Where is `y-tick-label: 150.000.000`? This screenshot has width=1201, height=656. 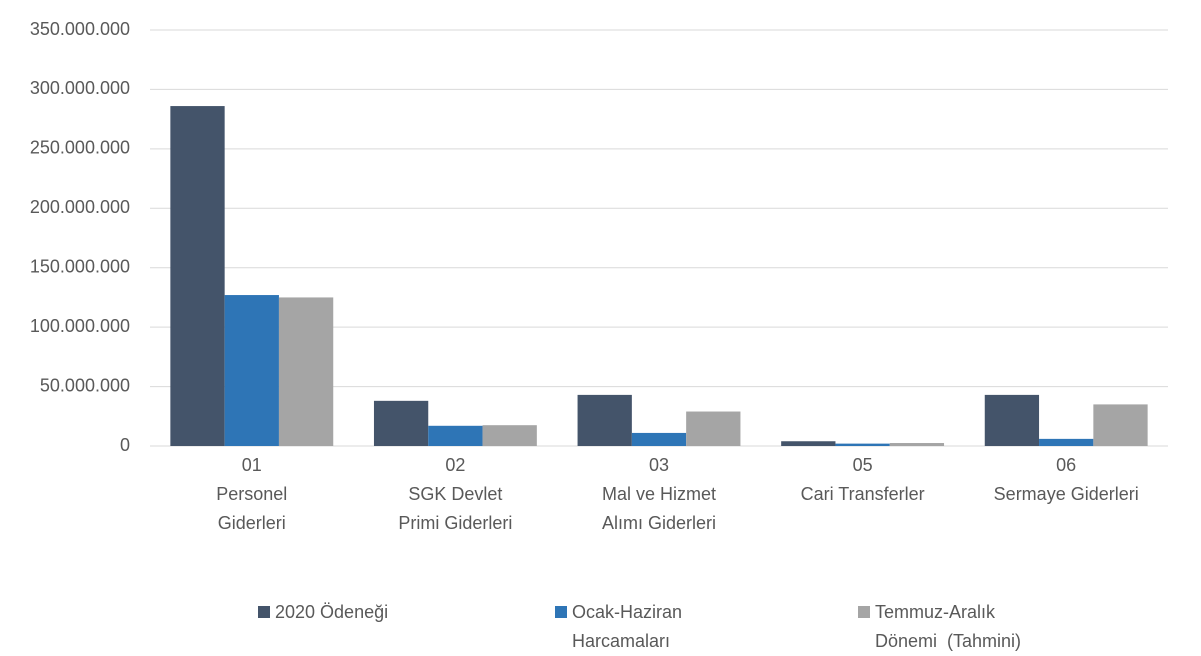
y-tick-label: 150.000.000 is located at coordinates (80, 266).